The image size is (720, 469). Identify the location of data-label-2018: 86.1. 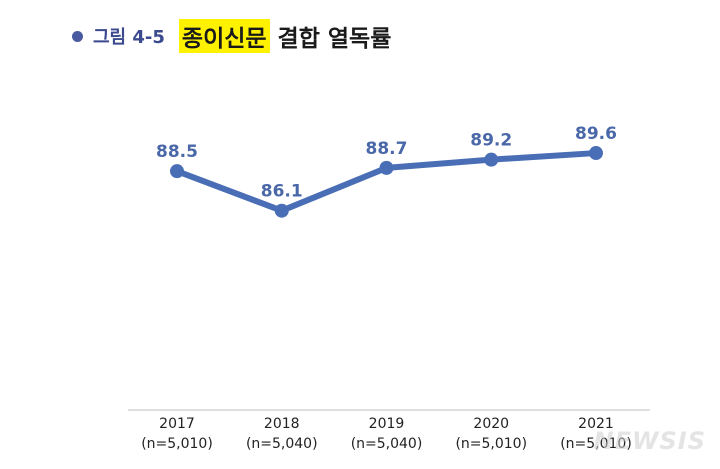
(282, 192).